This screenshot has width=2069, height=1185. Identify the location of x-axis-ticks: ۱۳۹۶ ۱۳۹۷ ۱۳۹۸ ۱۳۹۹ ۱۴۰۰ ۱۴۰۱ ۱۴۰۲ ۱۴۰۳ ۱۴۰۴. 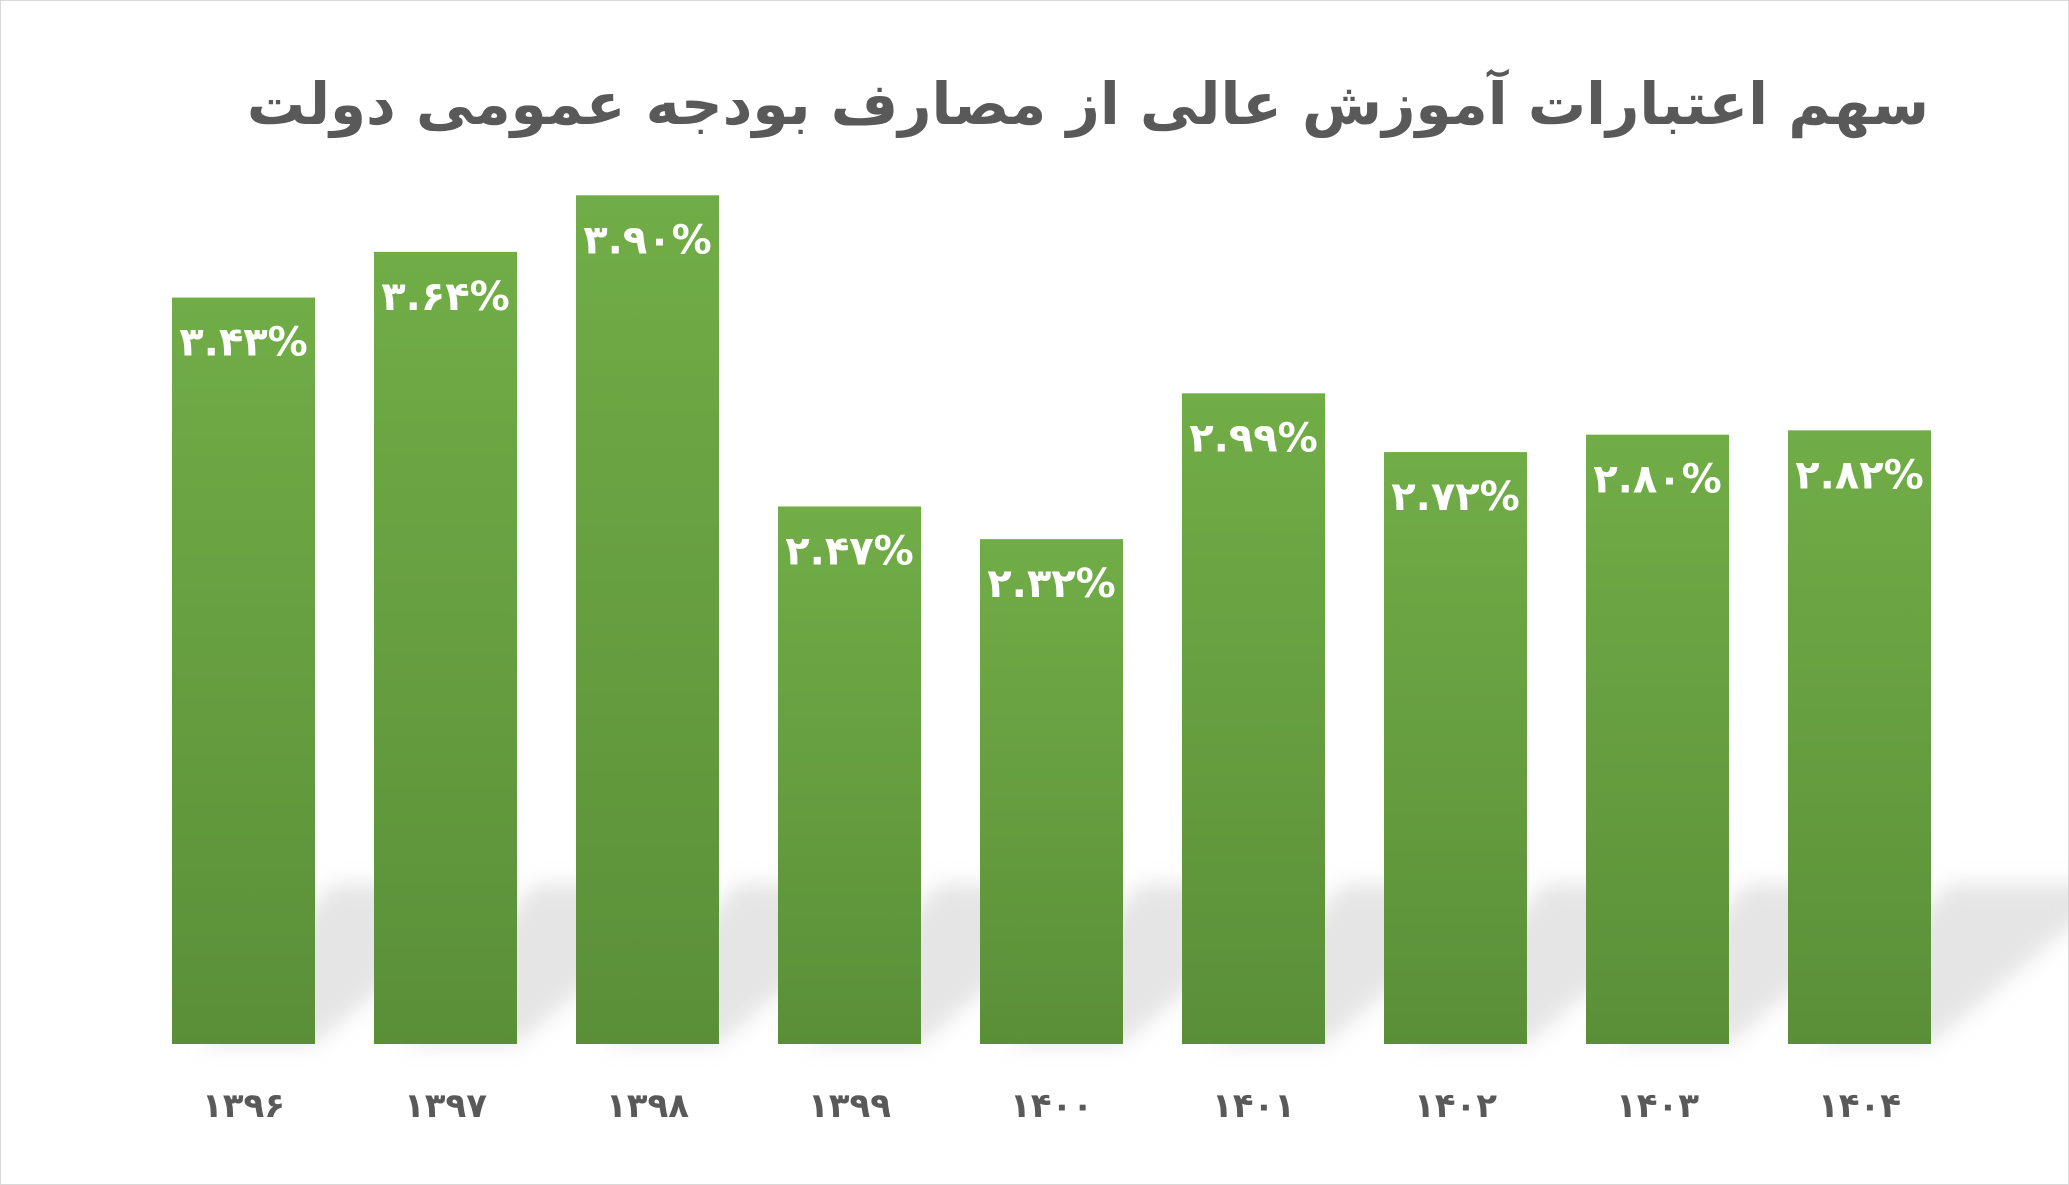
(1051, 1106).